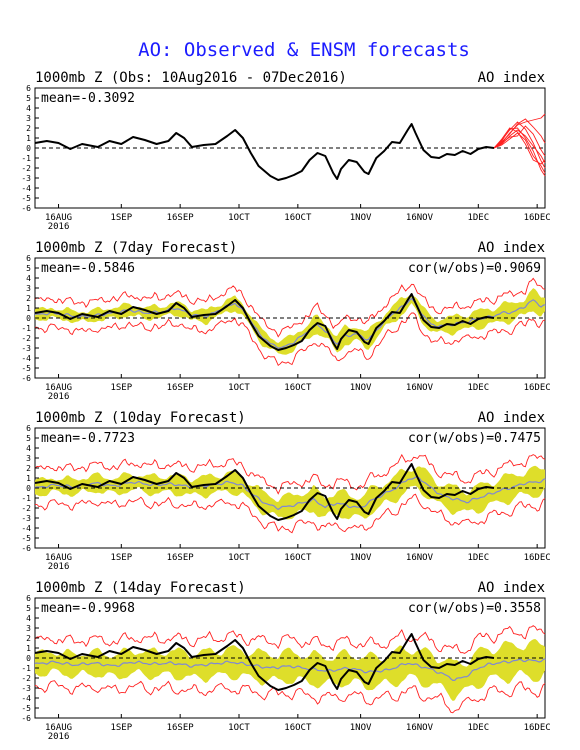 The width and height of the screenshot is (580, 750). Describe the element at coordinates (88, 608) in the screenshot. I see `mean-stat: mean=-0.9968` at that location.